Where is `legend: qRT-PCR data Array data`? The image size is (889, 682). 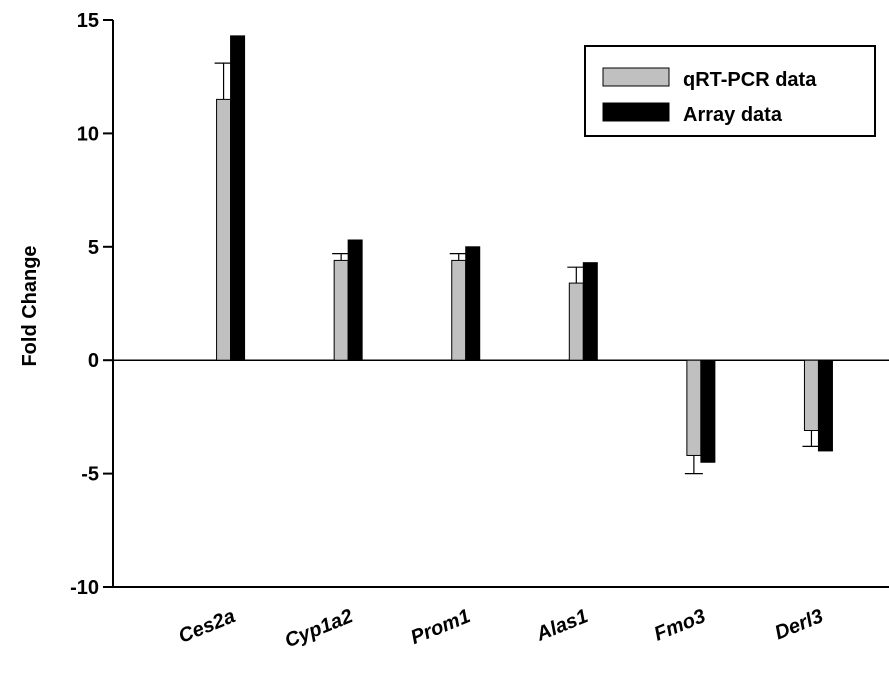 legend: qRT-PCR data Array data is located at coordinates (730, 91).